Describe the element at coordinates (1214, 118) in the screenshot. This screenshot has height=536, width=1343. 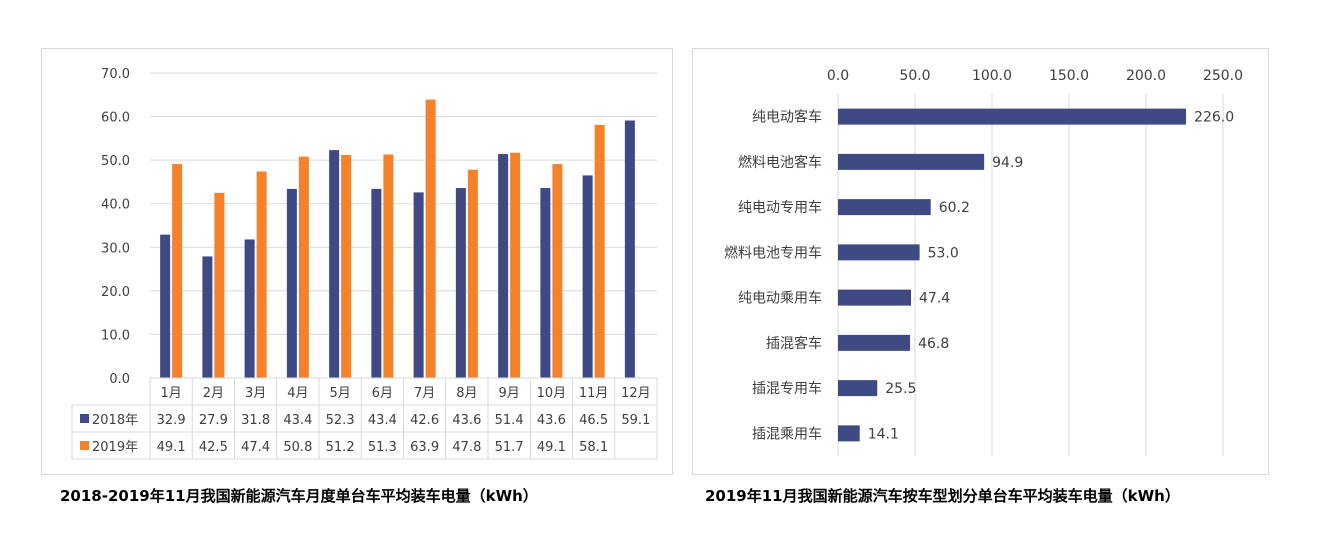
I see `data-label: 226.0` at that location.